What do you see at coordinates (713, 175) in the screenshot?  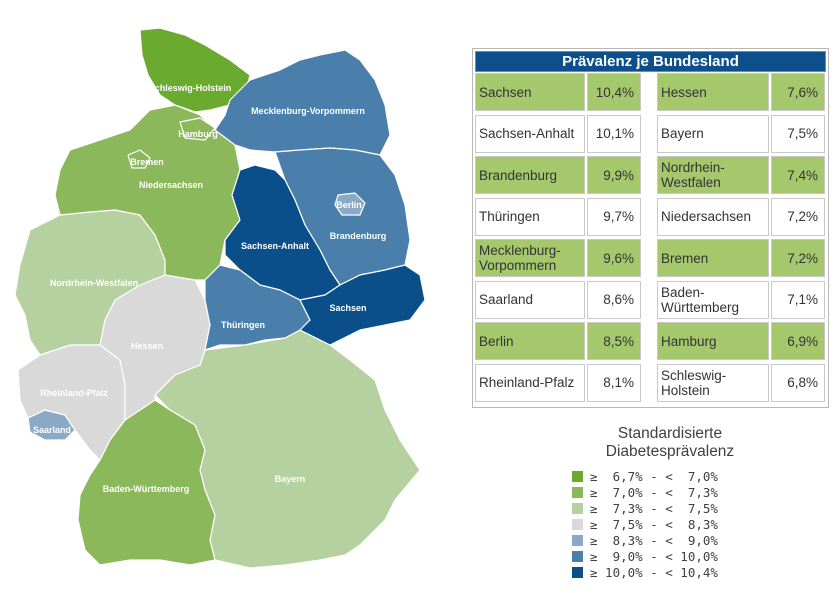 I see `state-name-cell: Nordrhein-Westfalen` at bounding box center [713, 175].